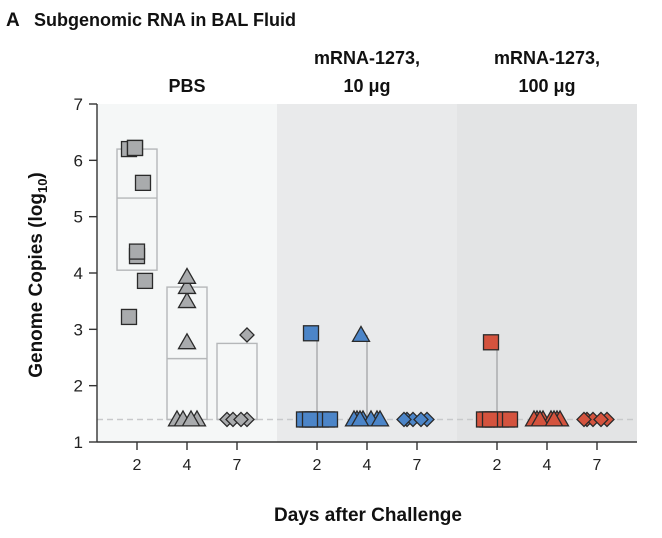 This screenshot has height=538, width=662. I want to click on group-label: 10 μg, so click(366, 86).